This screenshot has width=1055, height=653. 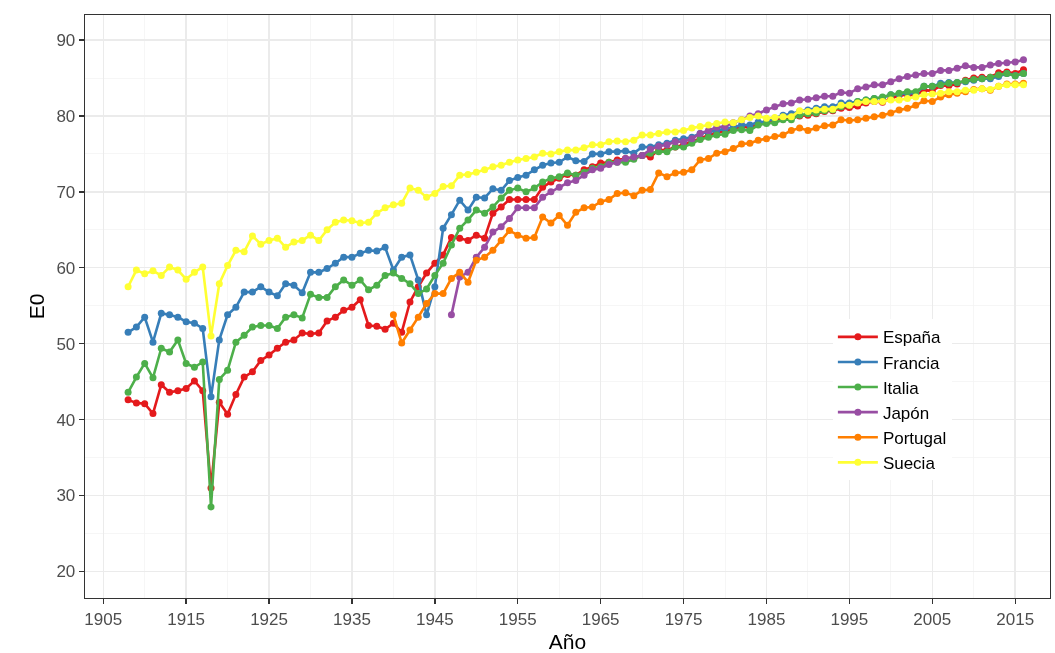 What do you see at coordinates (103, 619) in the screenshot?
I see `x-tick-label: 1905` at bounding box center [103, 619].